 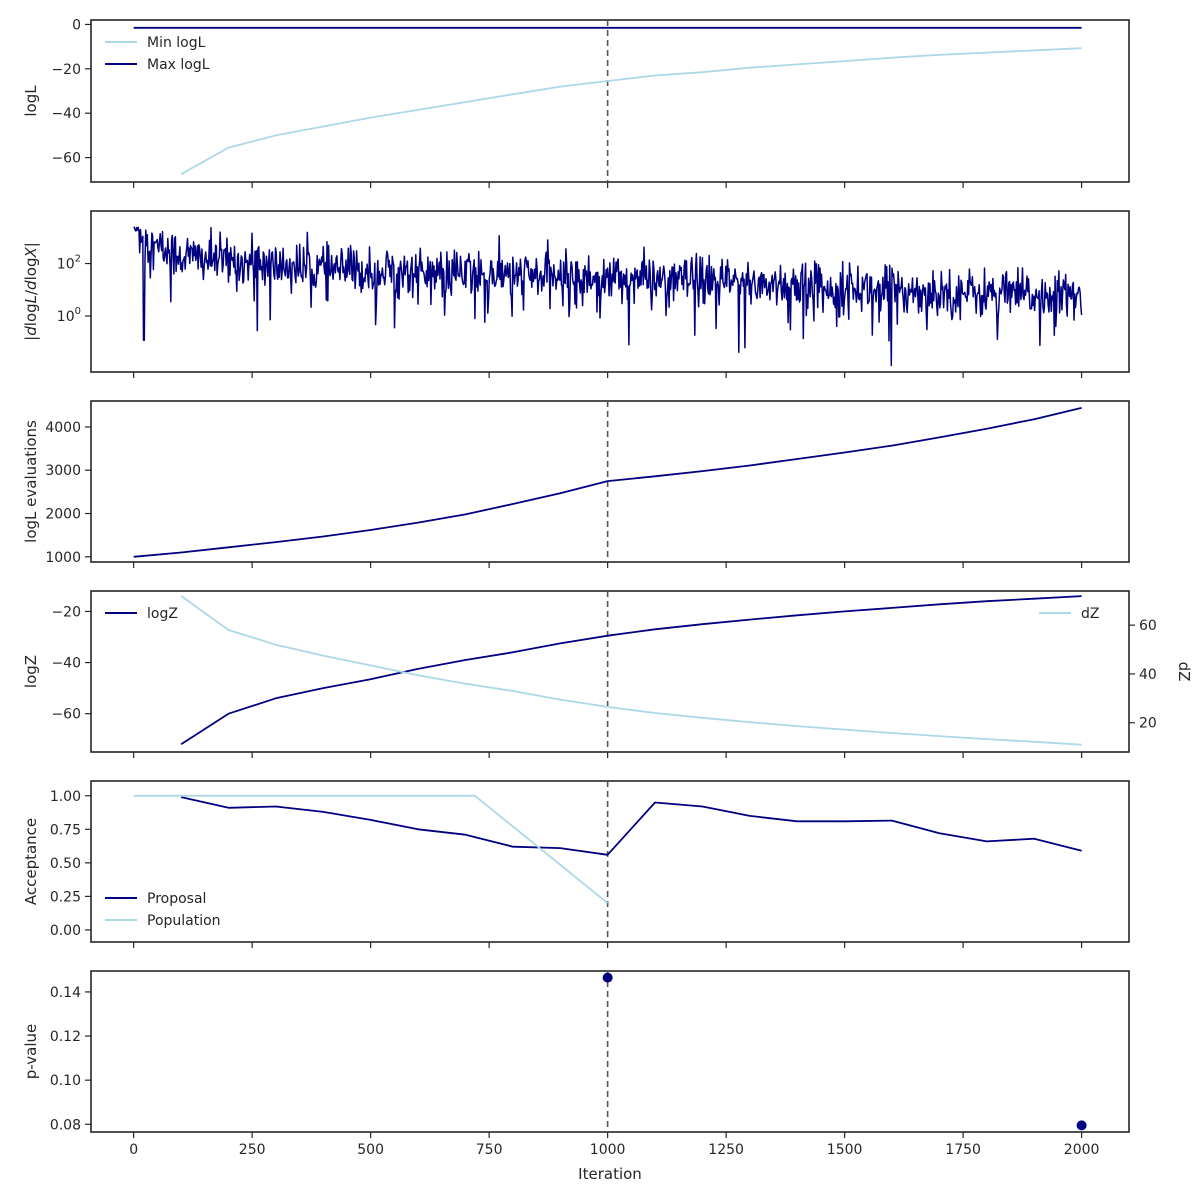 I want to click on x-tick-label: 250, so click(x=252, y=1150).